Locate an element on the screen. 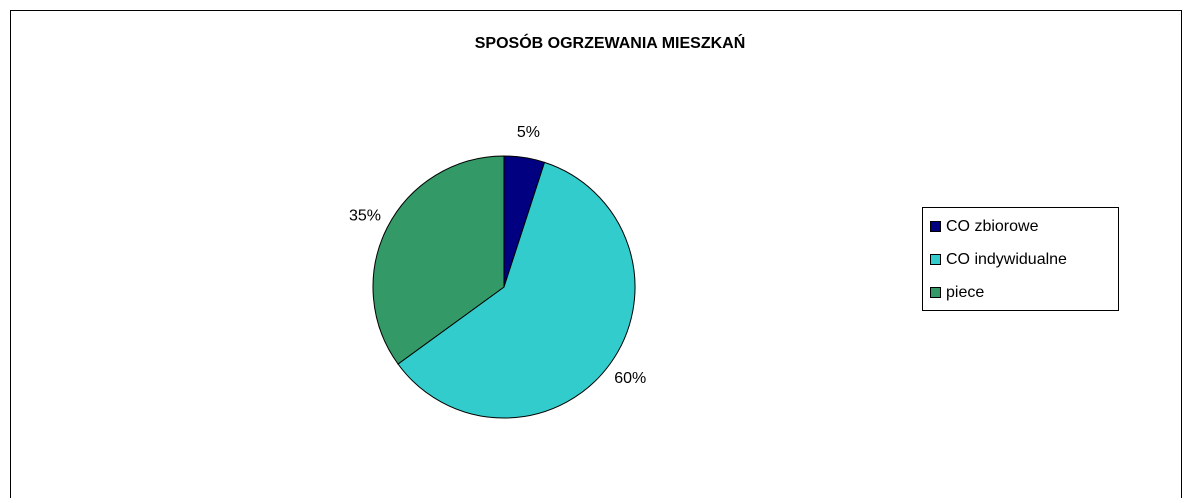 The width and height of the screenshot is (1192, 503). legend-label: CO indywidualne is located at coordinates (1006, 259).